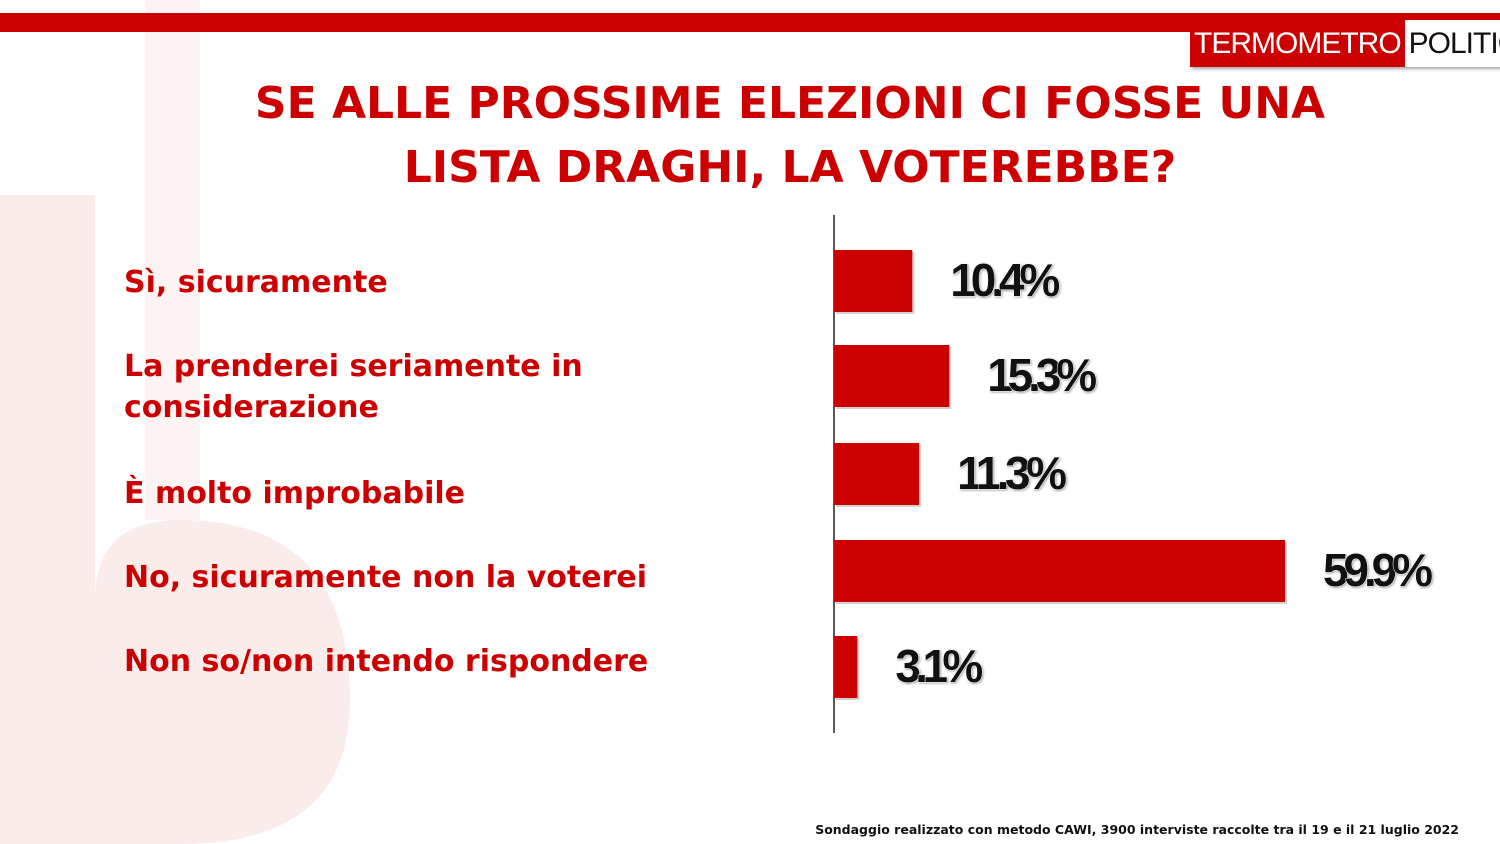 This screenshot has height=844, width=1500. Describe the element at coordinates (385, 577) in the screenshot. I see `category-label-non-la-voterei: No, sicuramente non la voterei` at that location.